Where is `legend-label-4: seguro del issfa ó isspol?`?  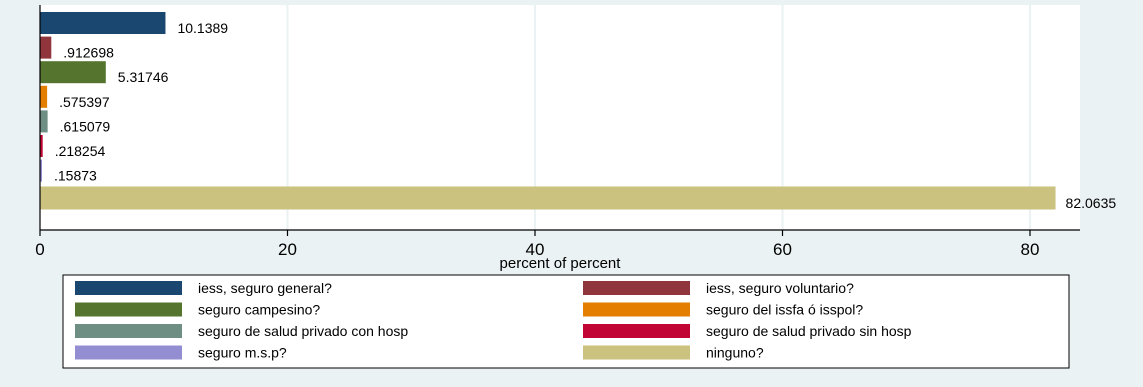 legend-label-4: seguro del issfa ó isspol? is located at coordinates (784, 310).